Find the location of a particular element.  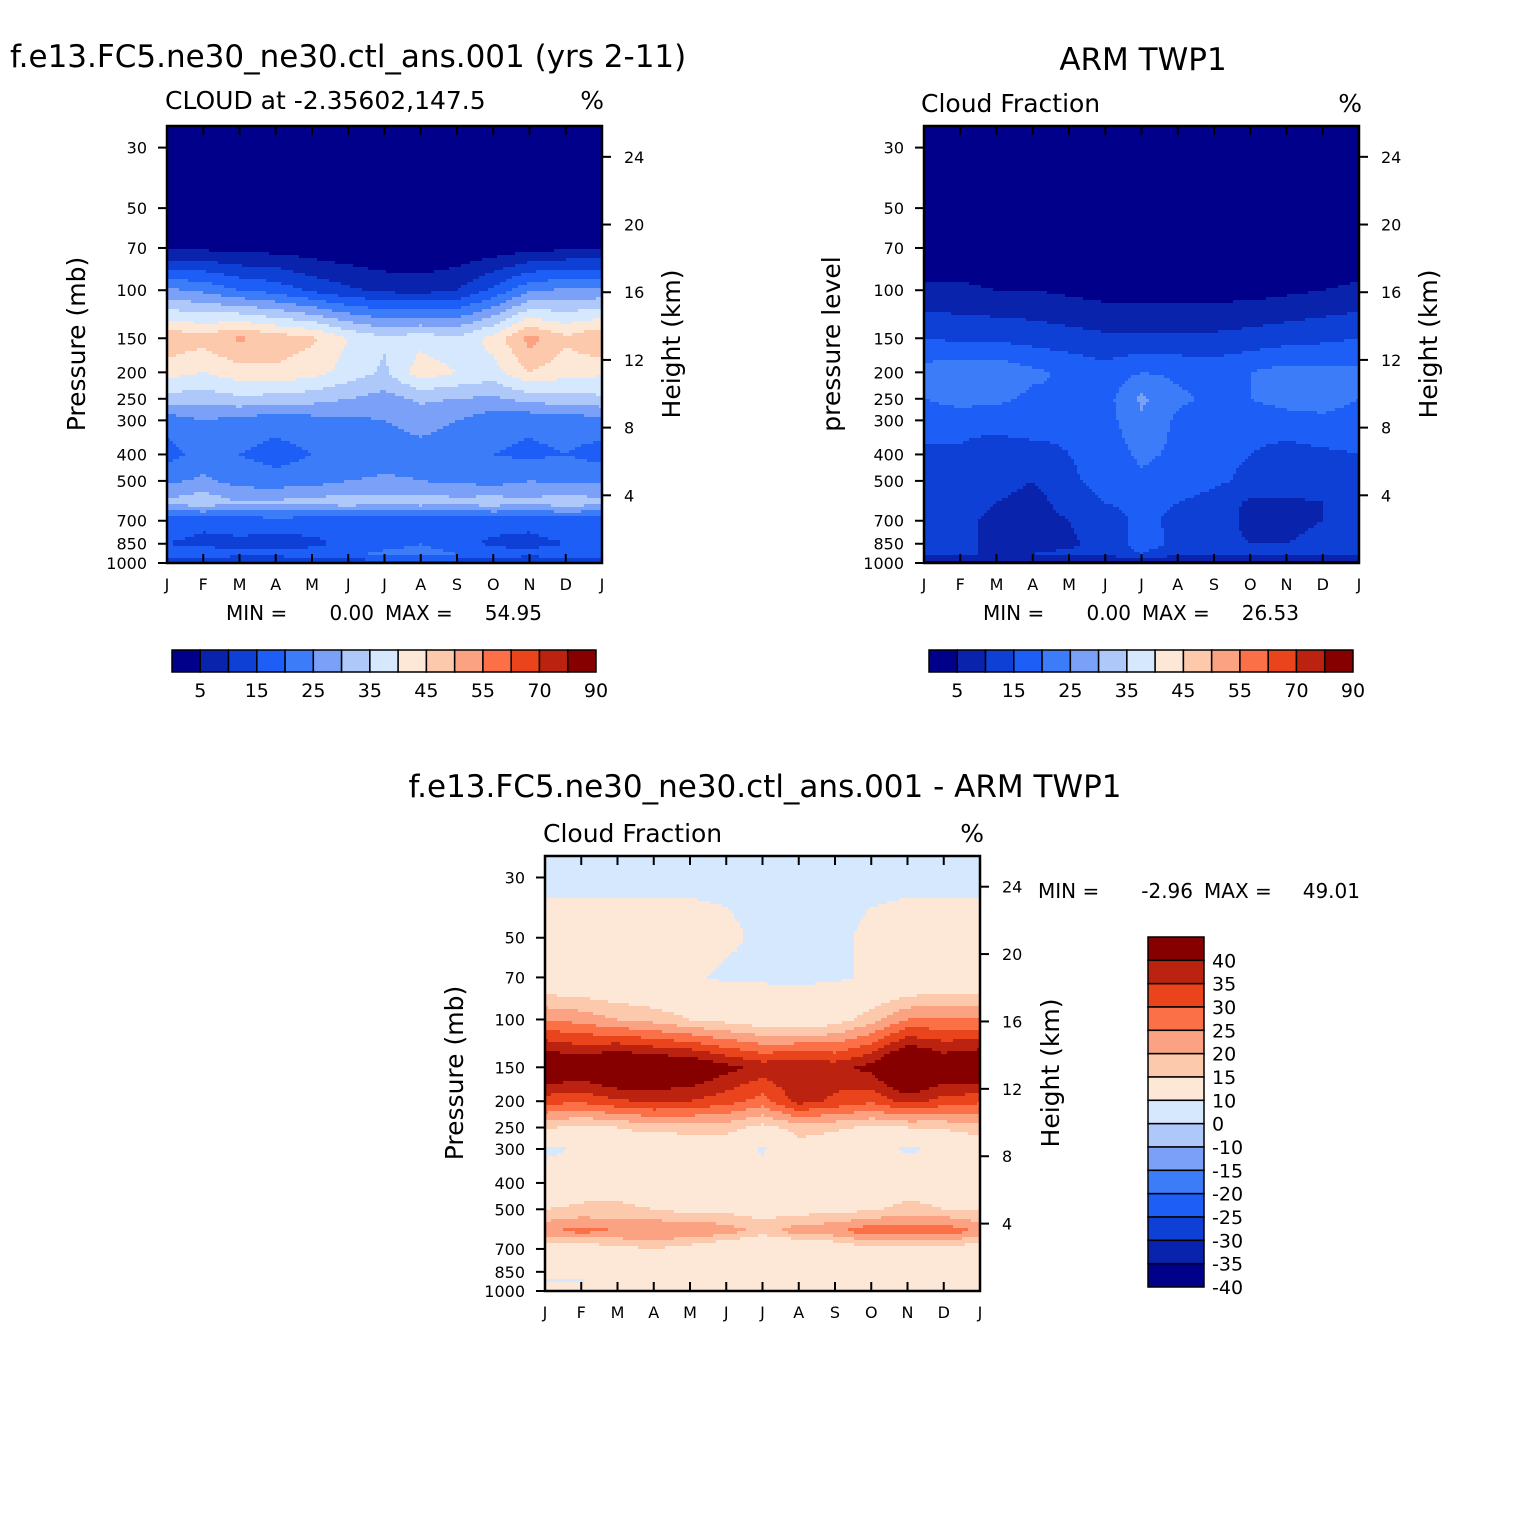

left-axis-label: pressure level is located at coordinates (831, 343).